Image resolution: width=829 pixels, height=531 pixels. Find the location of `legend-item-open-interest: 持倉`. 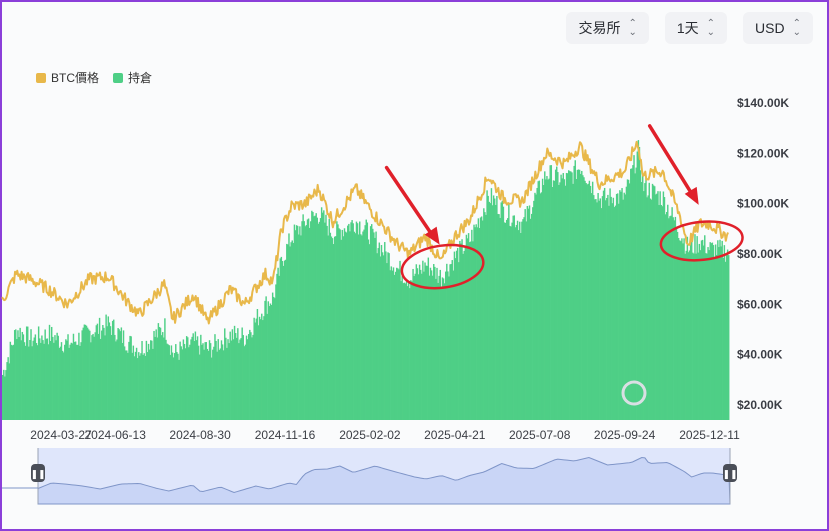

legend-item-open-interest: 持倉 is located at coordinates (132, 77).